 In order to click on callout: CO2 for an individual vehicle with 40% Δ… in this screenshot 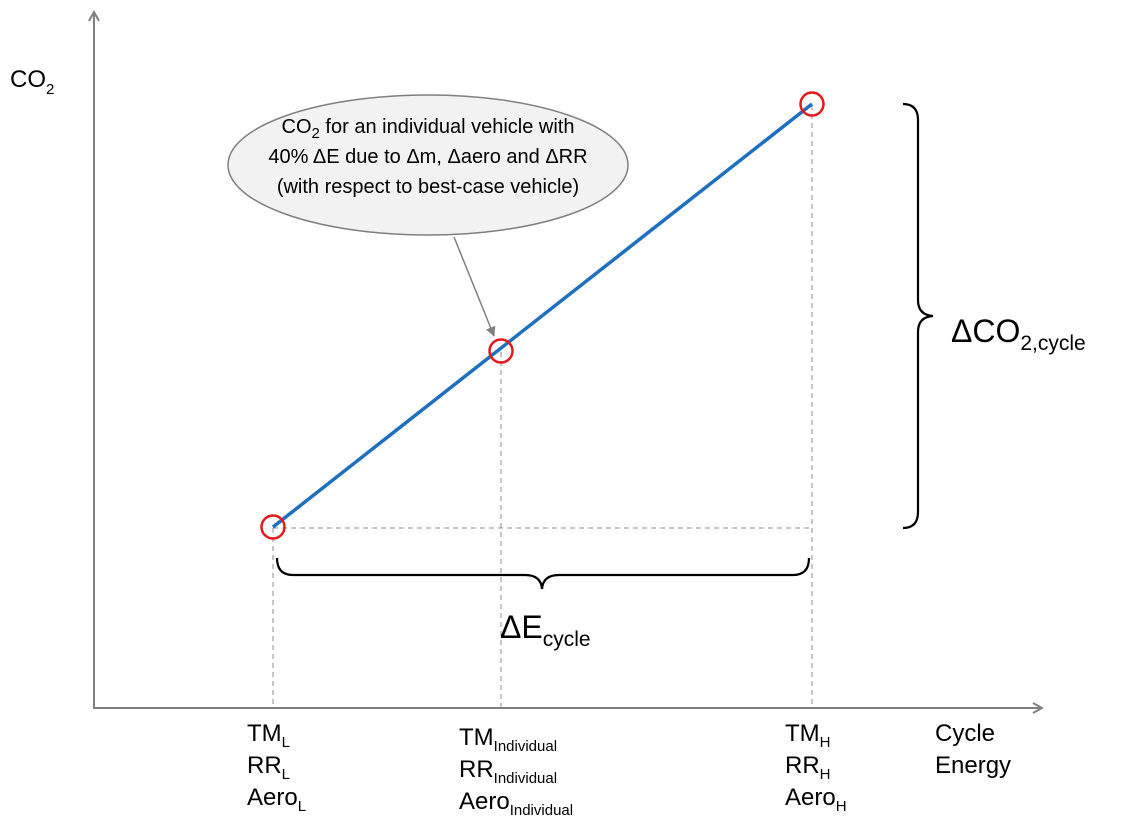, I will do `click(428, 215)`.